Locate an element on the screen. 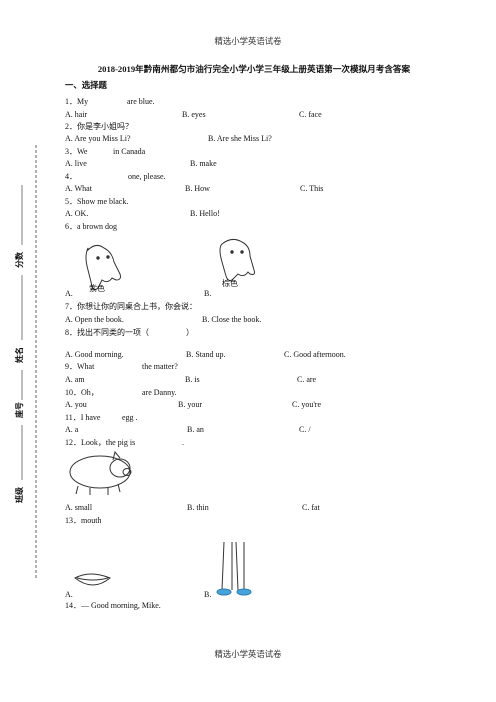 The width and height of the screenshot is (496, 702). dog-picture-b is located at coordinates (237, 259).